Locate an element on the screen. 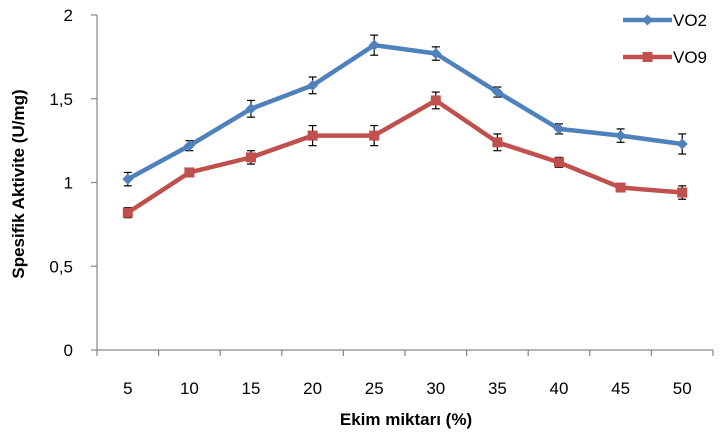  legend: VO2 VO9 is located at coordinates (665, 39).